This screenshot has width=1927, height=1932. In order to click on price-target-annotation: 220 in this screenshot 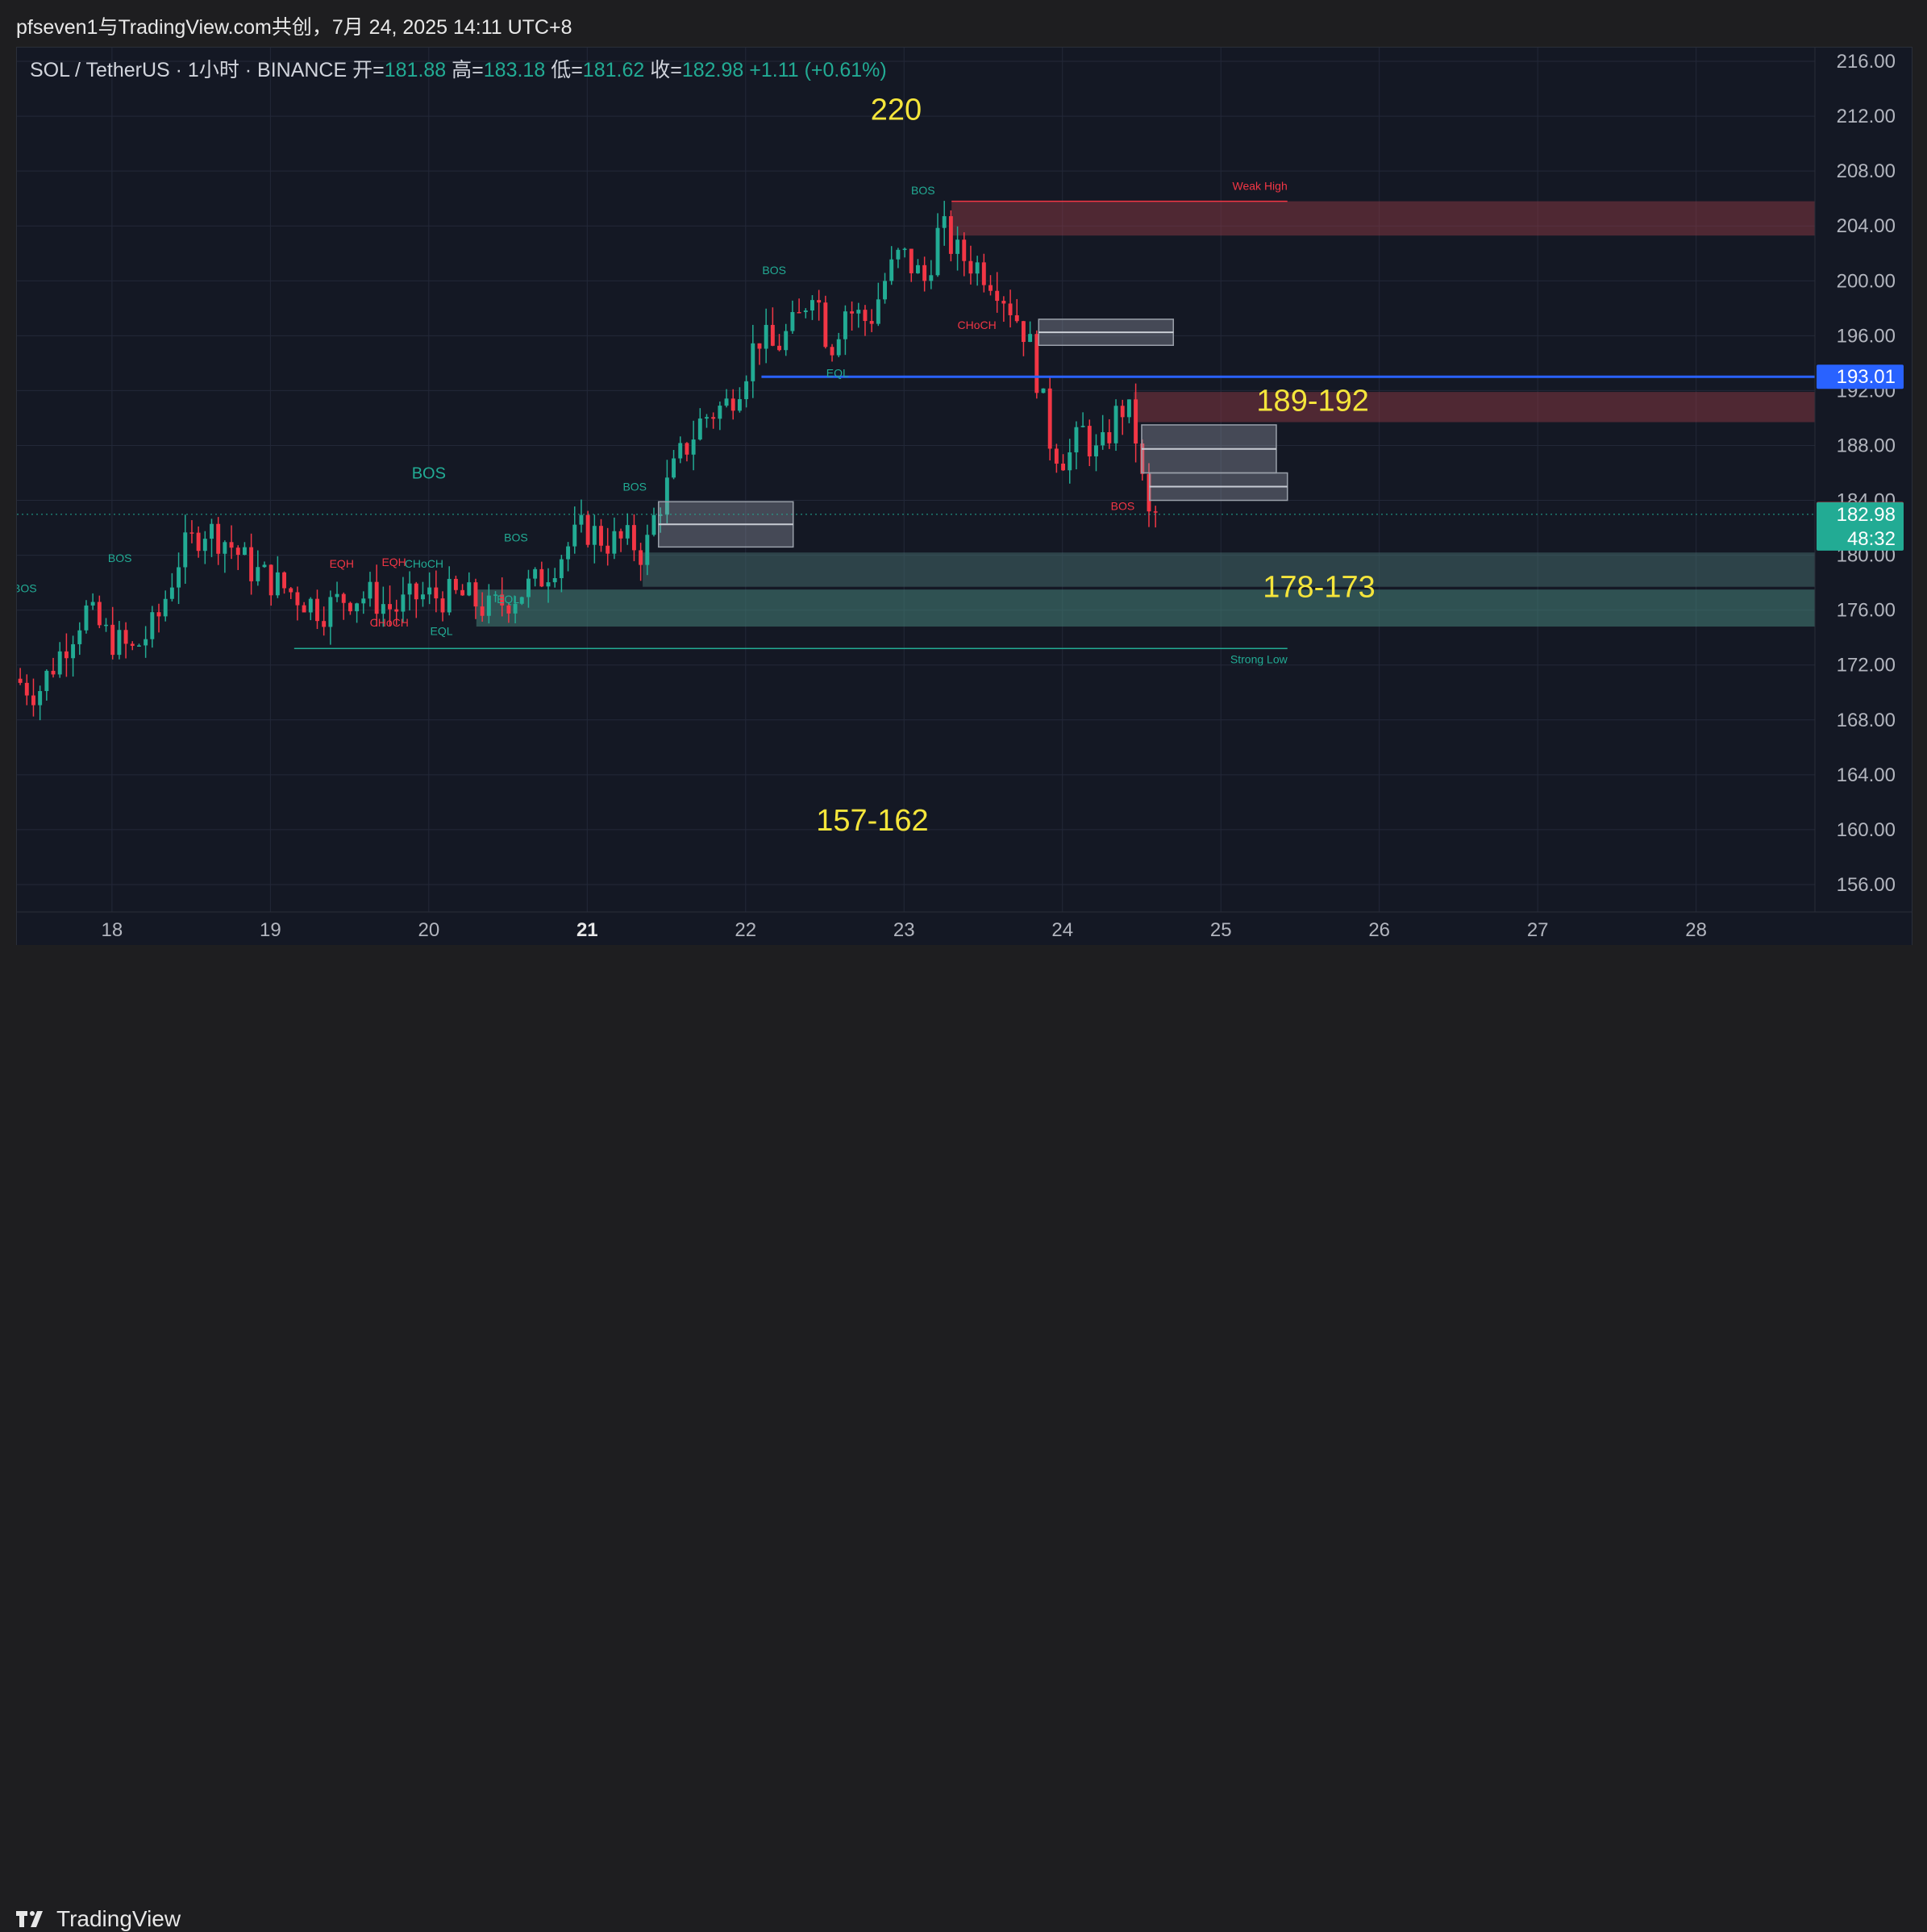, I will do `click(896, 111)`.